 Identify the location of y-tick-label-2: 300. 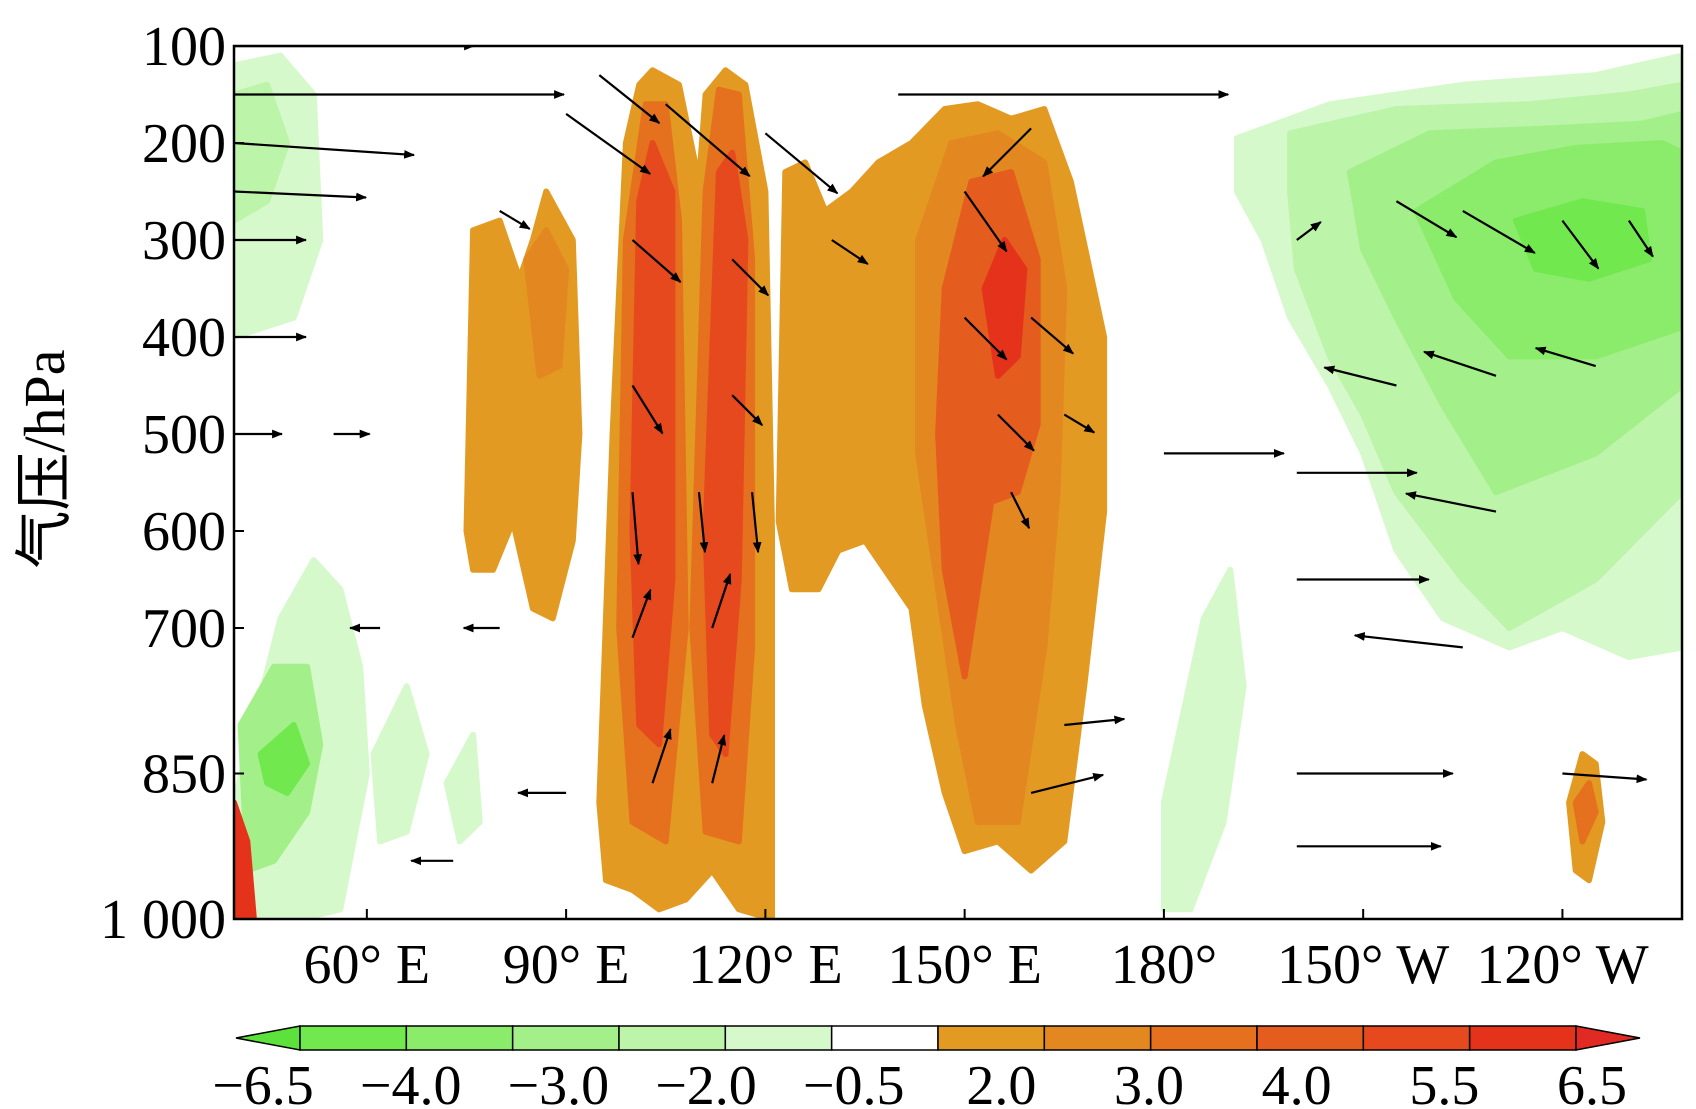
(184, 241).